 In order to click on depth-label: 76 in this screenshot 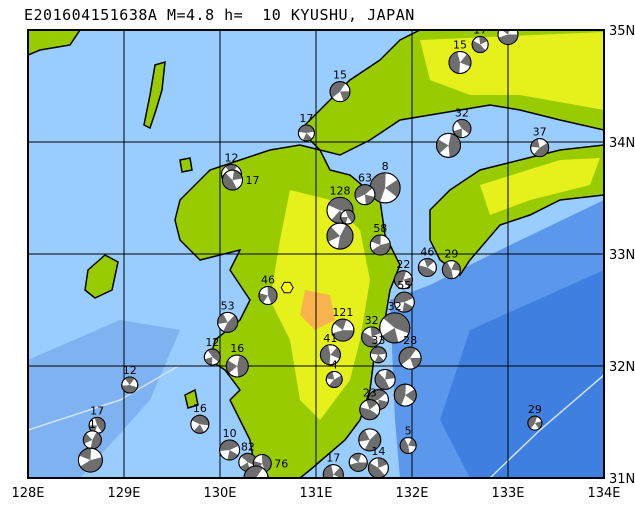, I will do `click(281, 463)`.